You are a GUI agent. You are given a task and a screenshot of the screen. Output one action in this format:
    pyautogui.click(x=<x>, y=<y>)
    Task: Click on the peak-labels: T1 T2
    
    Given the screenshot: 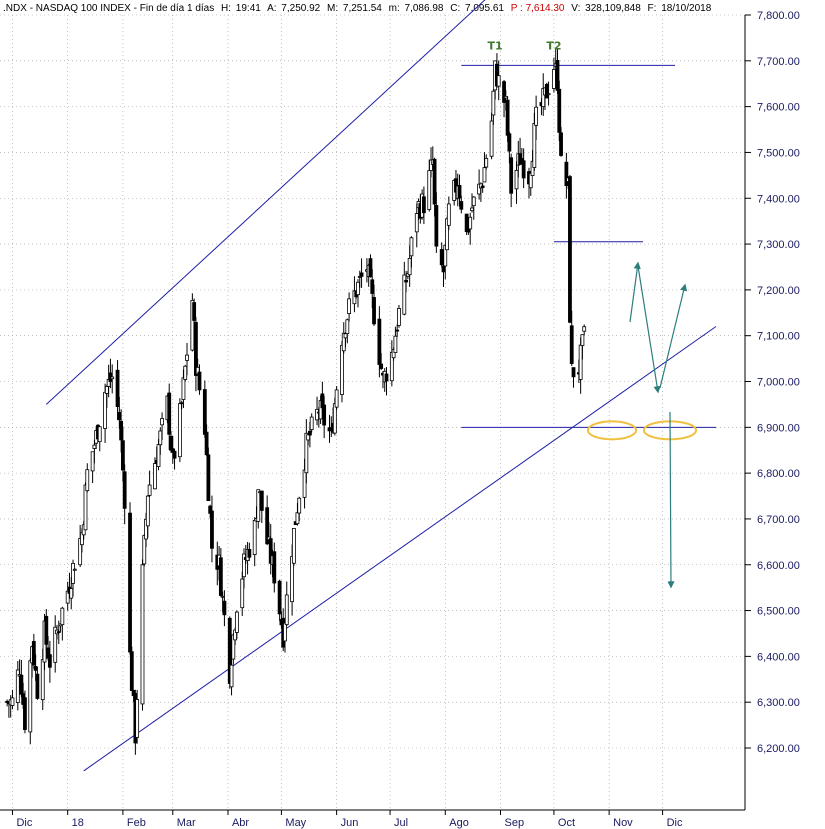 What is the action you would take?
    pyautogui.click(x=525, y=46)
    